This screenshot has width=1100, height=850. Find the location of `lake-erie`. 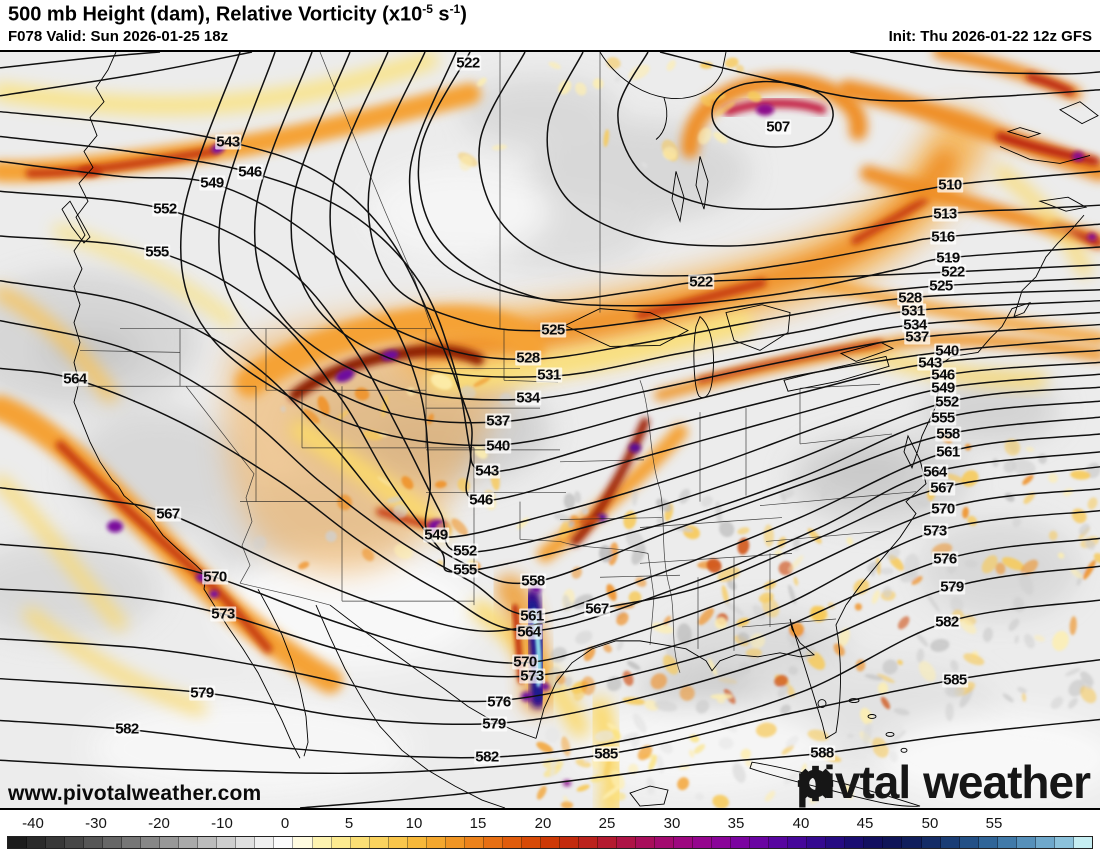

lake-erie is located at coordinates (836, 373).